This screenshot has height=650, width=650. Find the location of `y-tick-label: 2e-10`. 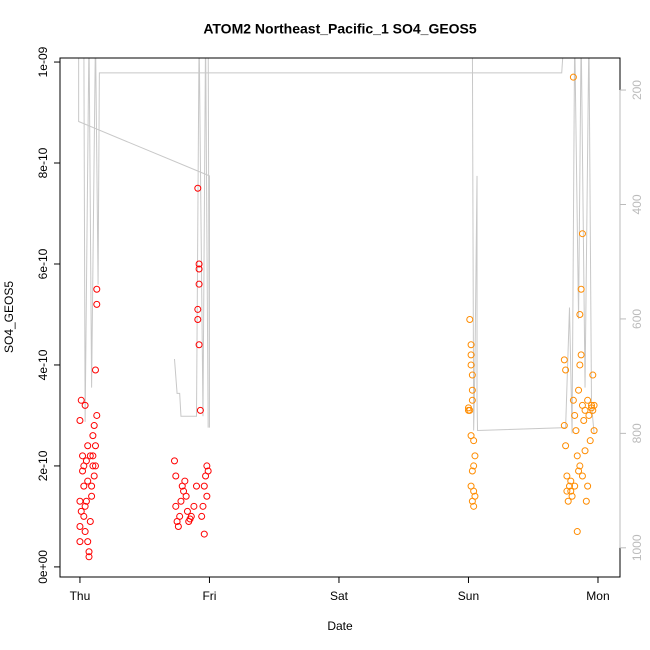

y-tick-label: 2e-10 is located at coordinates (43, 465).